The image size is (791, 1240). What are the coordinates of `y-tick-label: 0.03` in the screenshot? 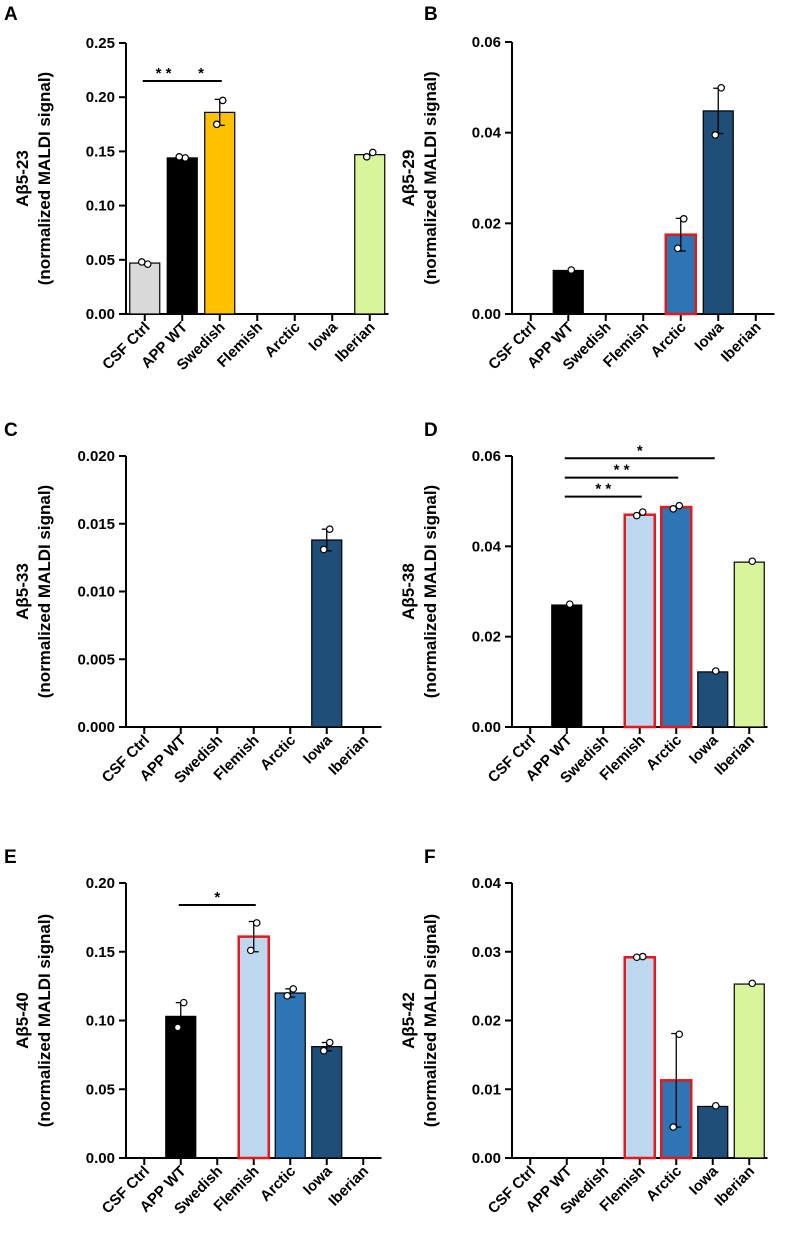 It's located at (486, 952).